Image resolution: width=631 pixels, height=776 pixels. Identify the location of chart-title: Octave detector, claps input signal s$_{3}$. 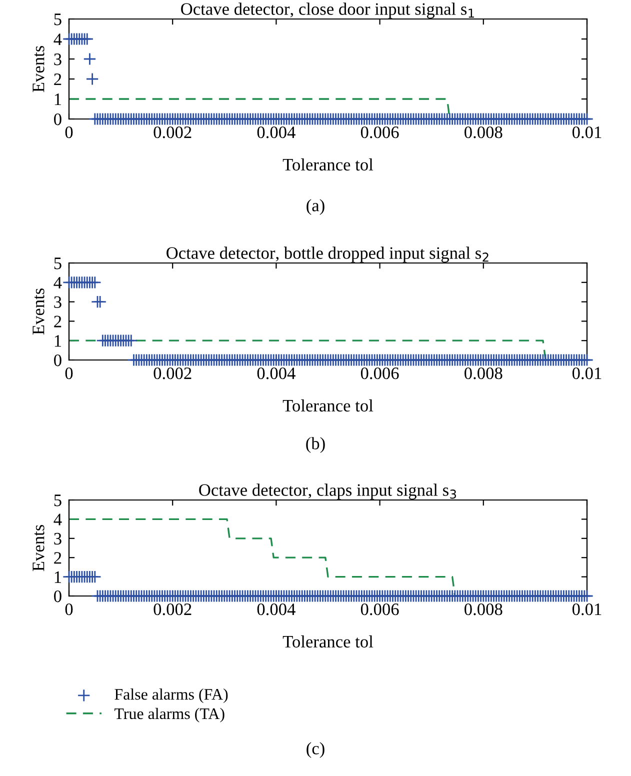
(327, 492).